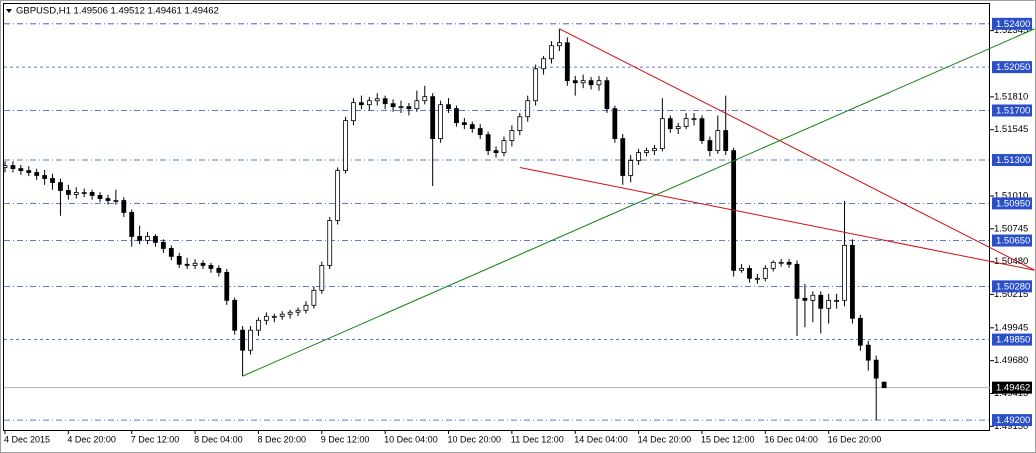  What do you see at coordinates (9, 11) in the screenshot?
I see `menu-arrow` at bounding box center [9, 11].